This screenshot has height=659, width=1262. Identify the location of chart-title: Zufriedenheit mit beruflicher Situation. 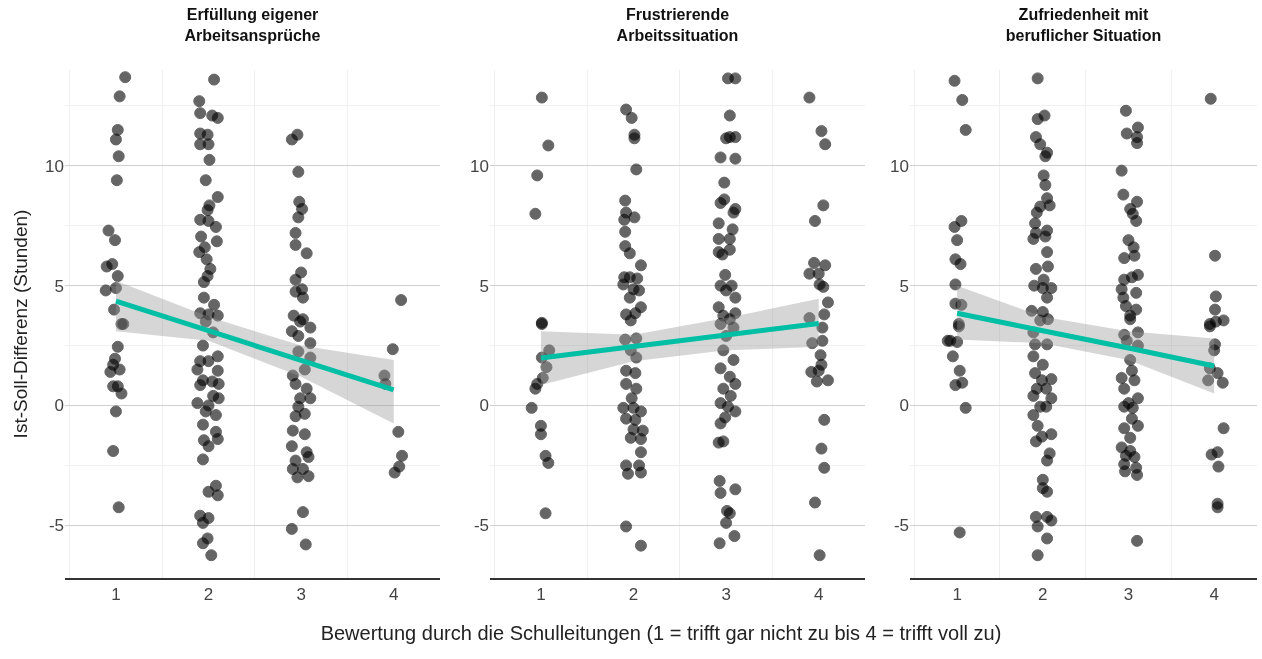
(1083, 24).